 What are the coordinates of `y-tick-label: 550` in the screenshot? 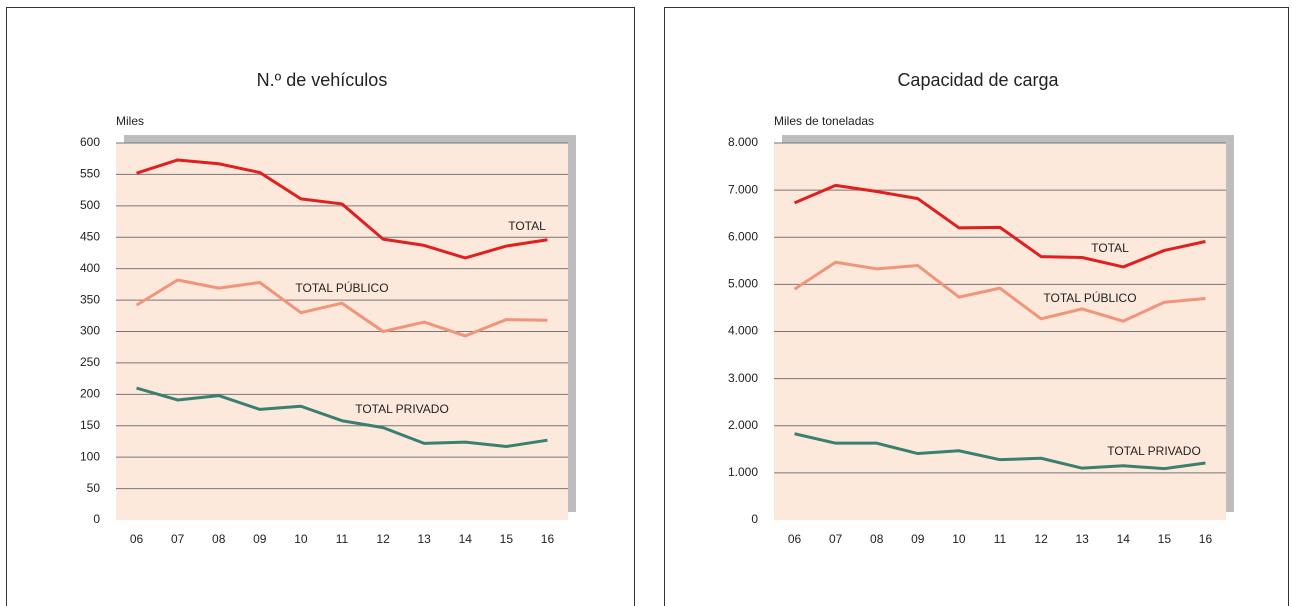 It's located at (90, 174).